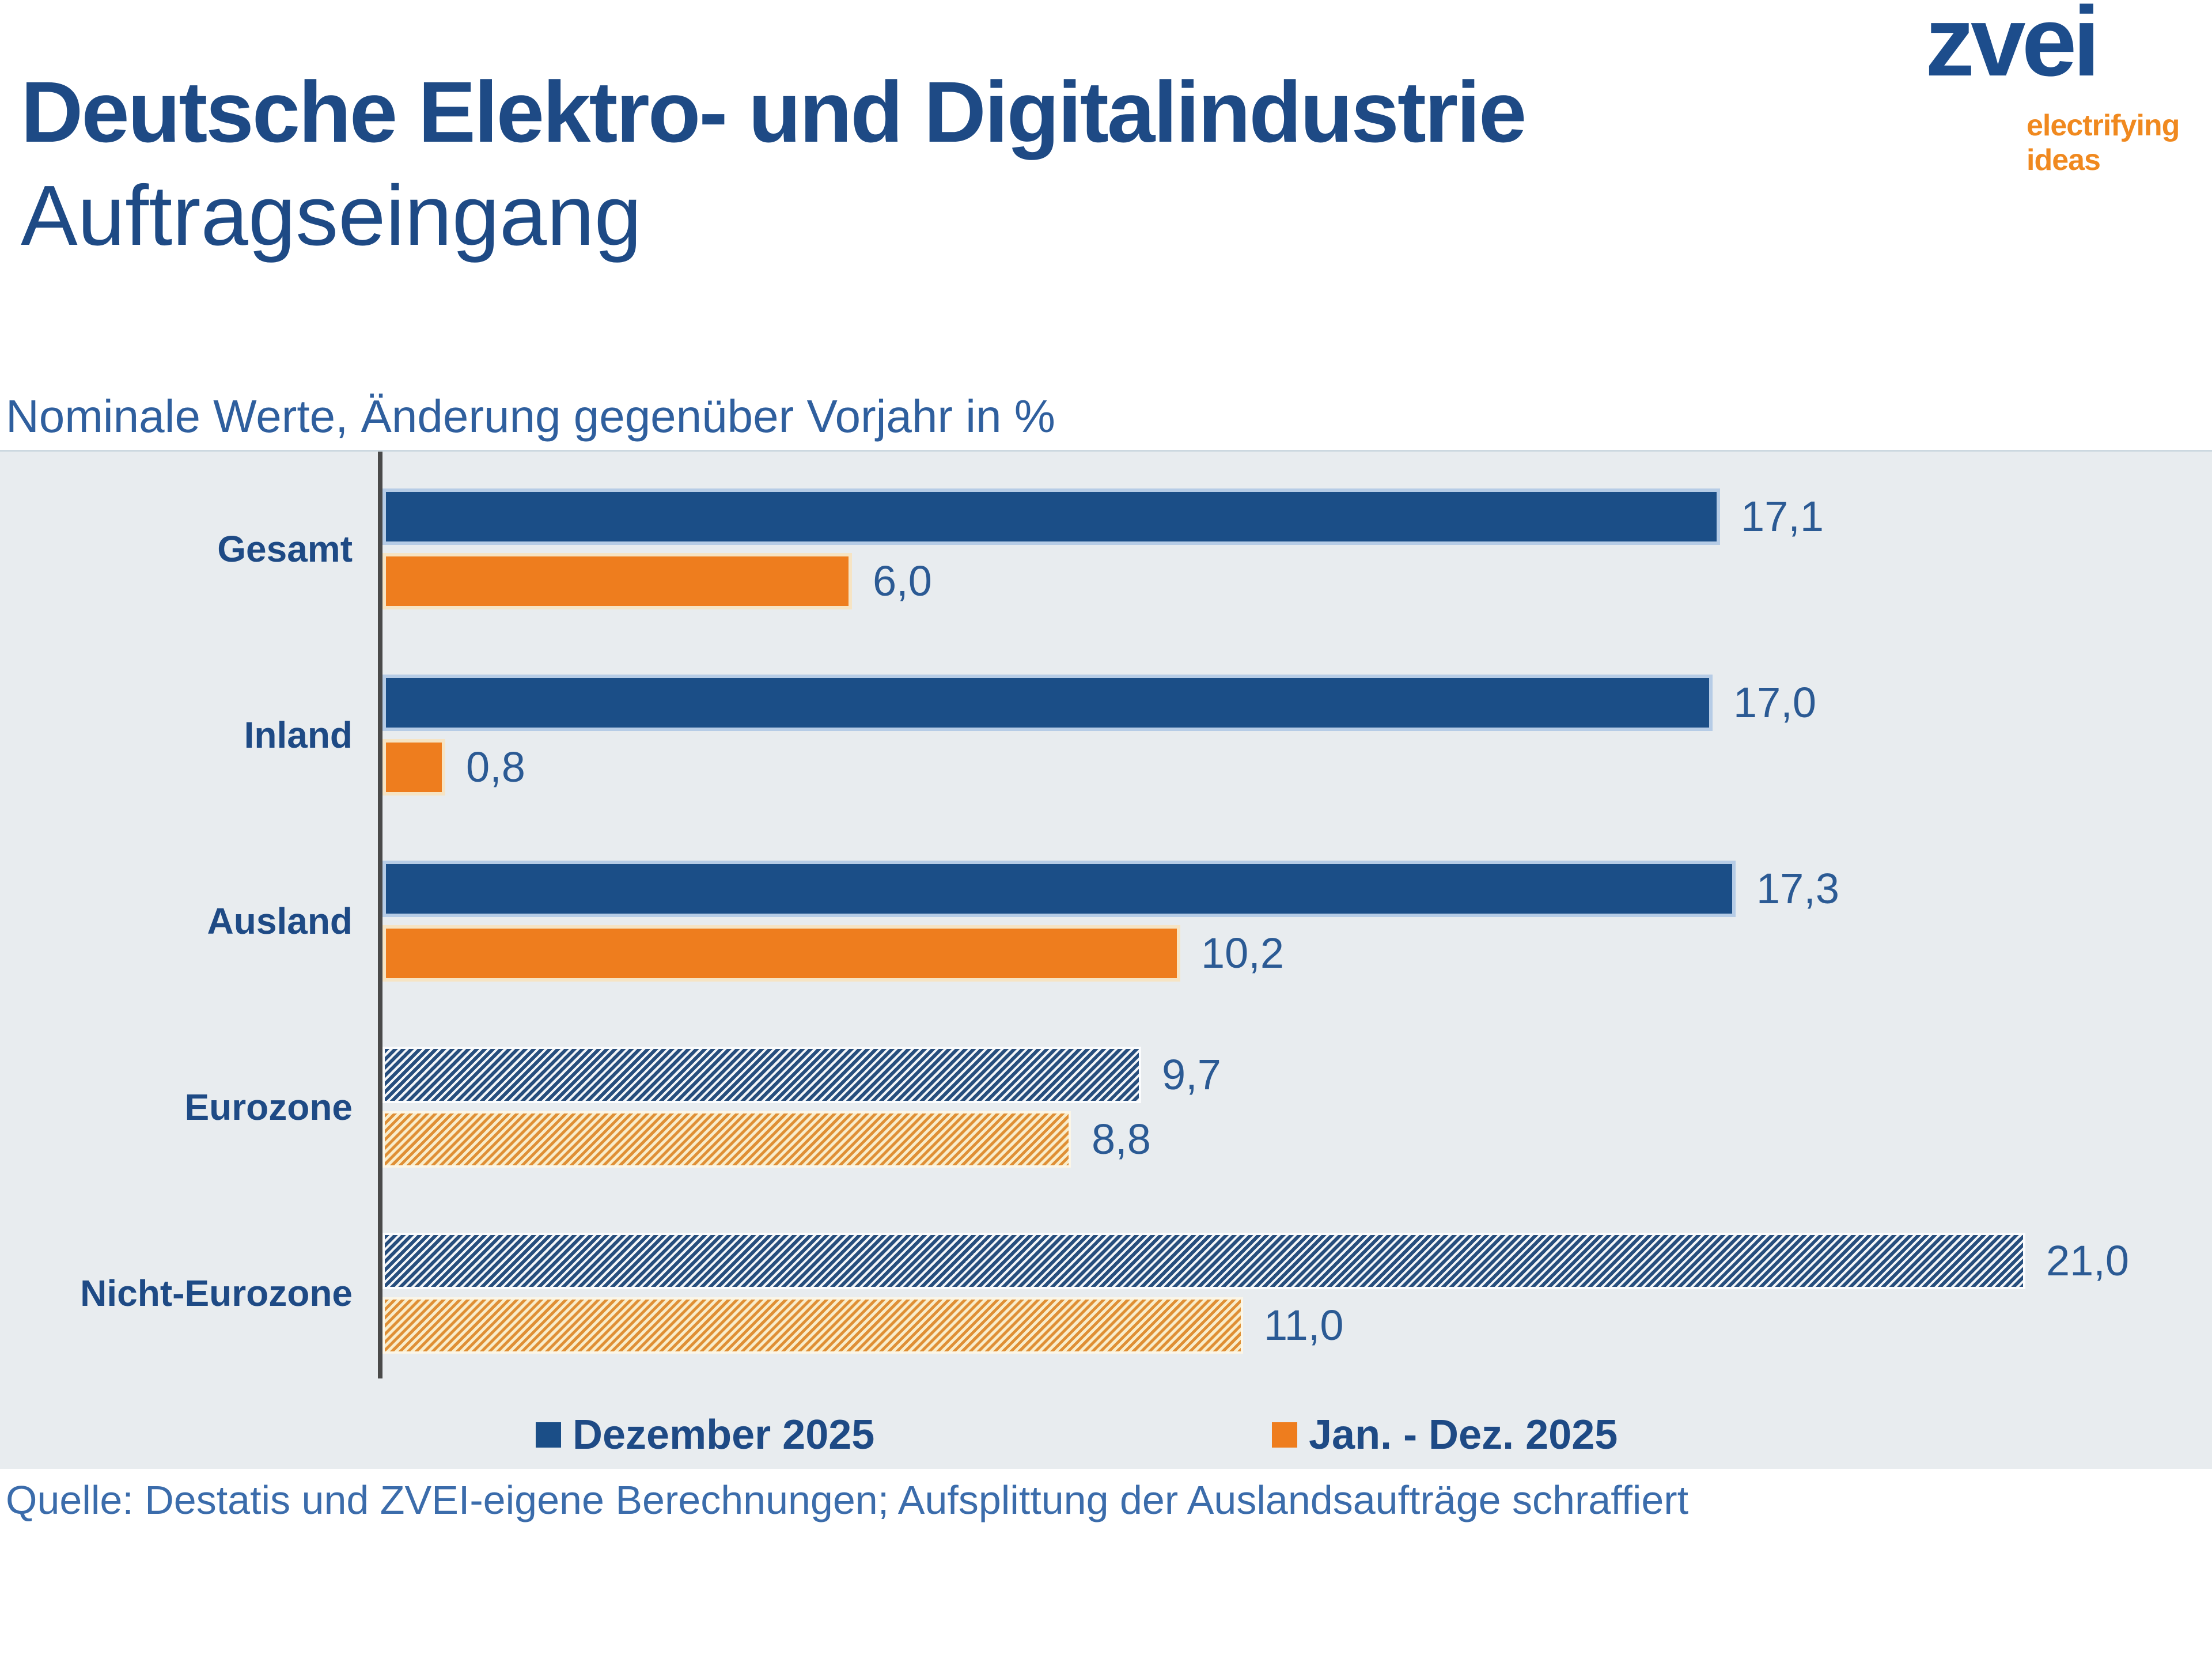 Image resolution: width=2212 pixels, height=1659 pixels. I want to click on value-label-dezember-2025-inland: 17,0, so click(1775, 702).